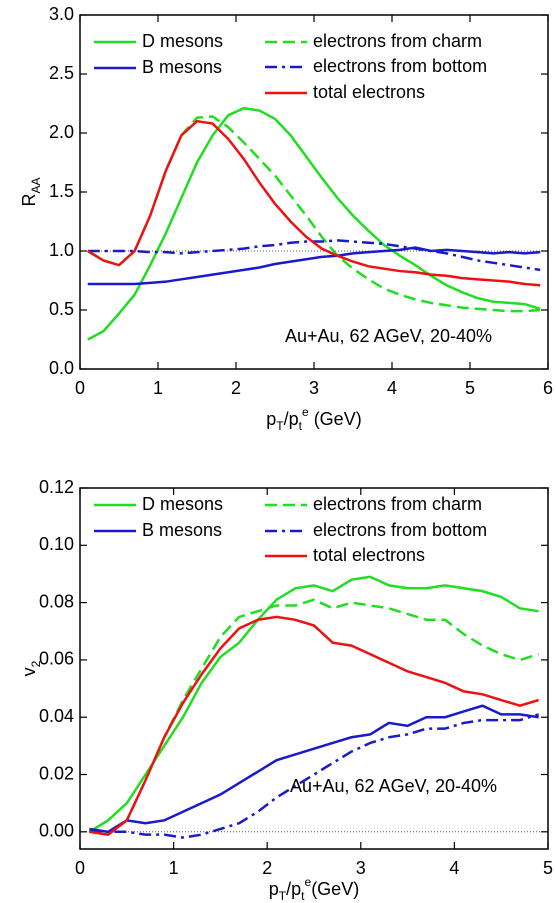 The image size is (556, 903). Describe the element at coordinates (61, 191) in the screenshot. I see `y-tick-label: 1.5` at that location.